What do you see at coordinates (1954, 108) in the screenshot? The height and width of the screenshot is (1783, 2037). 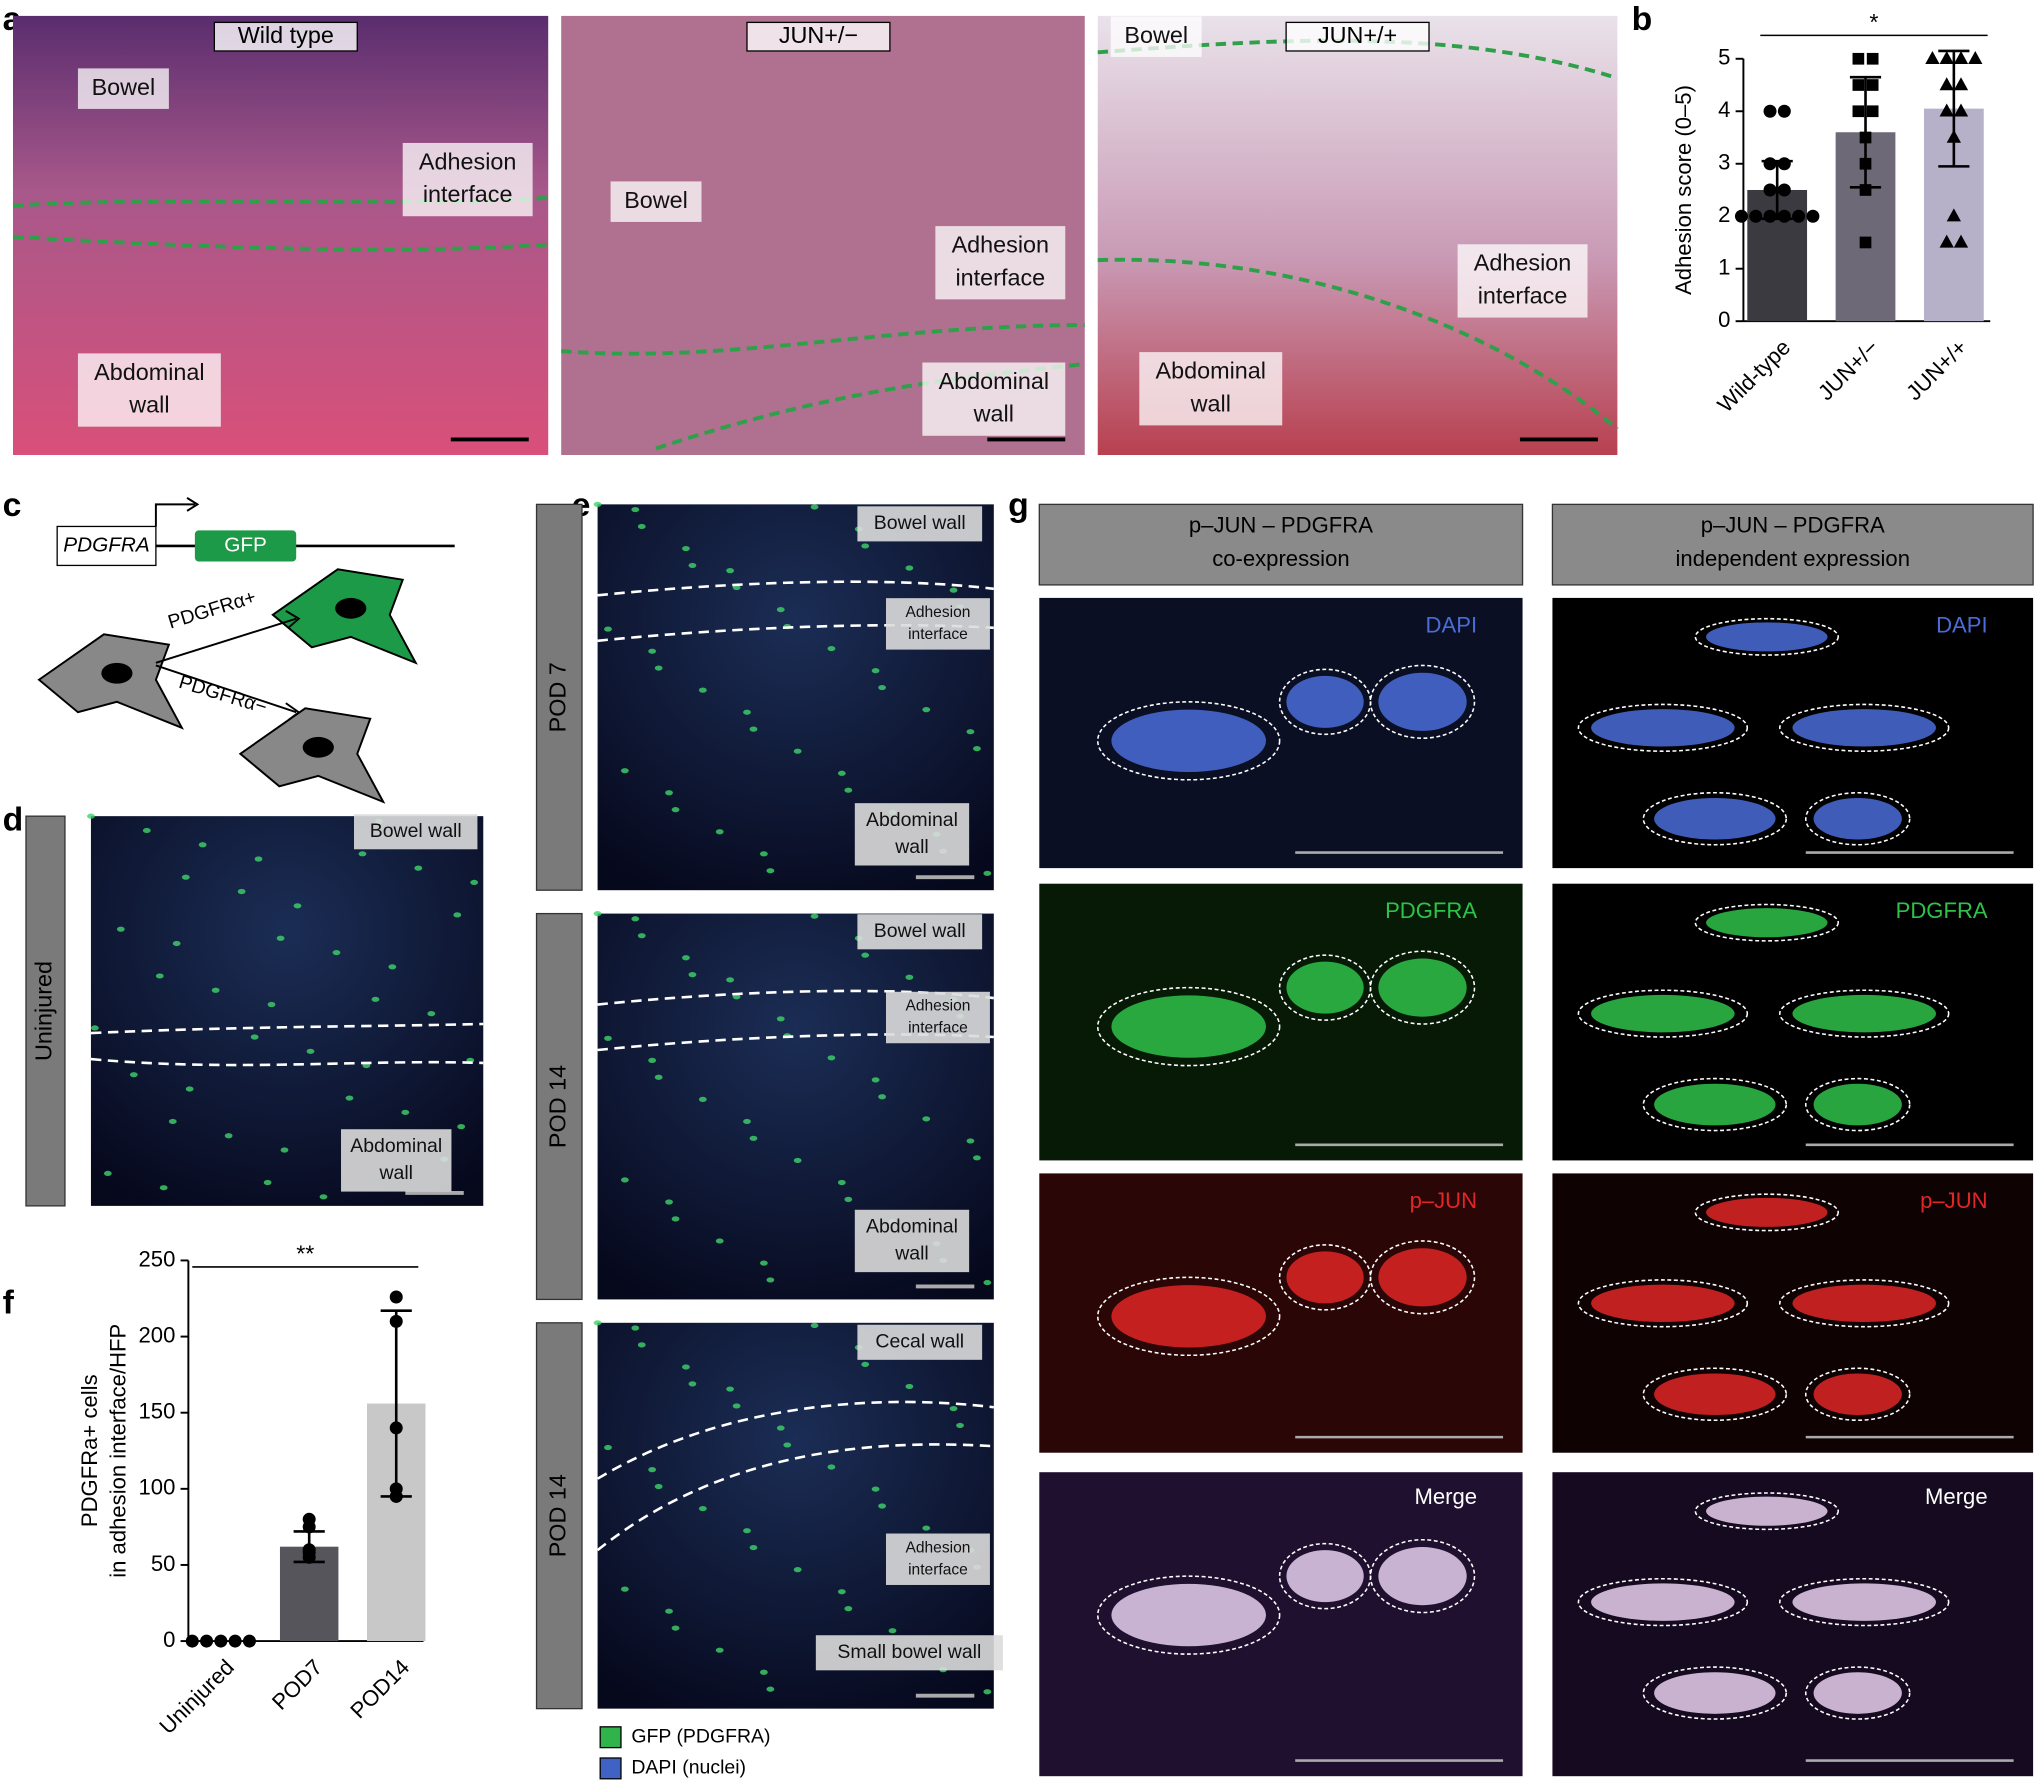 I see `error-bar` at bounding box center [1954, 108].